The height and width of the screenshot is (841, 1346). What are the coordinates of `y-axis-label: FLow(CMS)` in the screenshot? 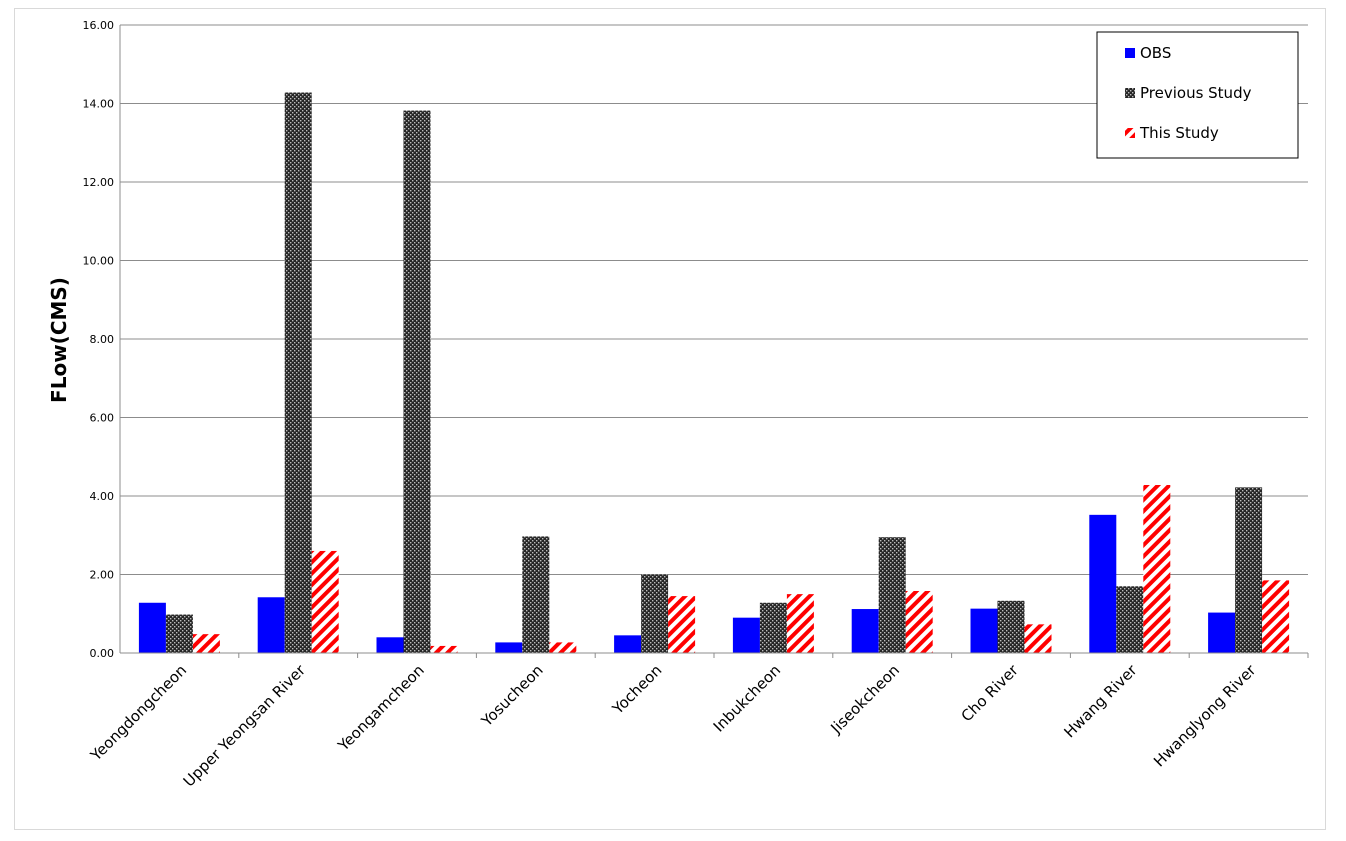 It's located at (59, 340).